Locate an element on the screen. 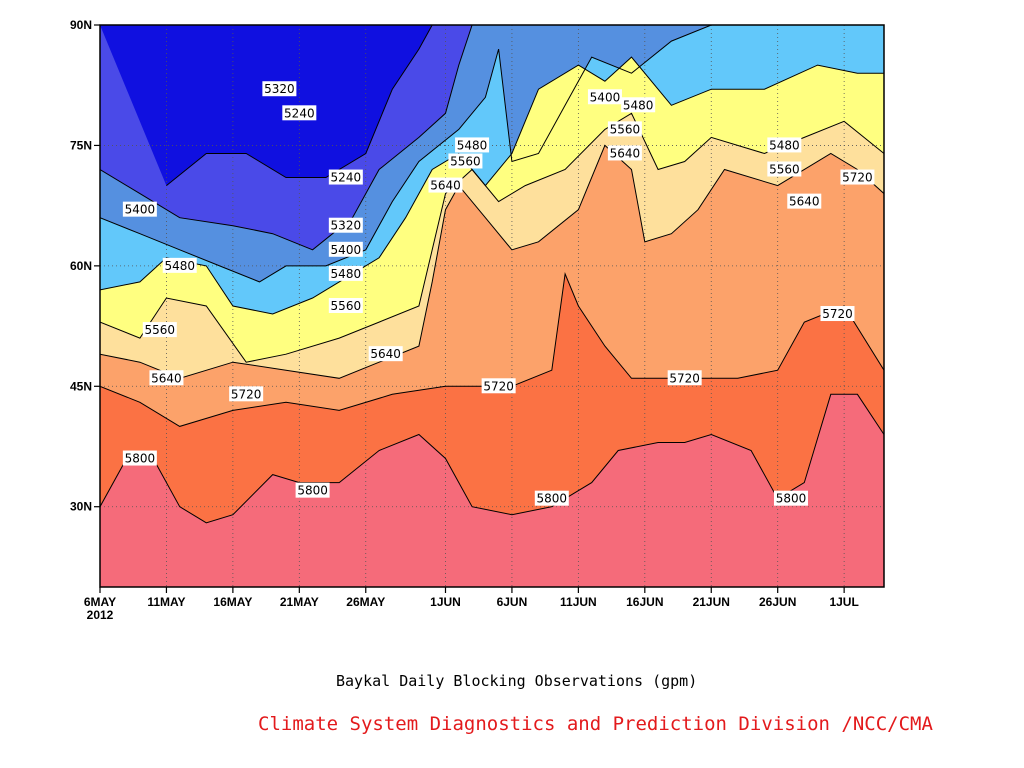  y-tick-label: 30N is located at coordinates (81, 507).